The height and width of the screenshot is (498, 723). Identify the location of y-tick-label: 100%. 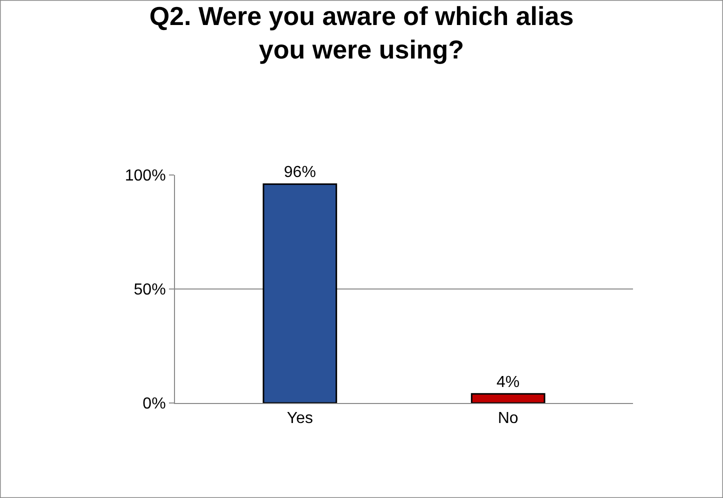
(145, 176).